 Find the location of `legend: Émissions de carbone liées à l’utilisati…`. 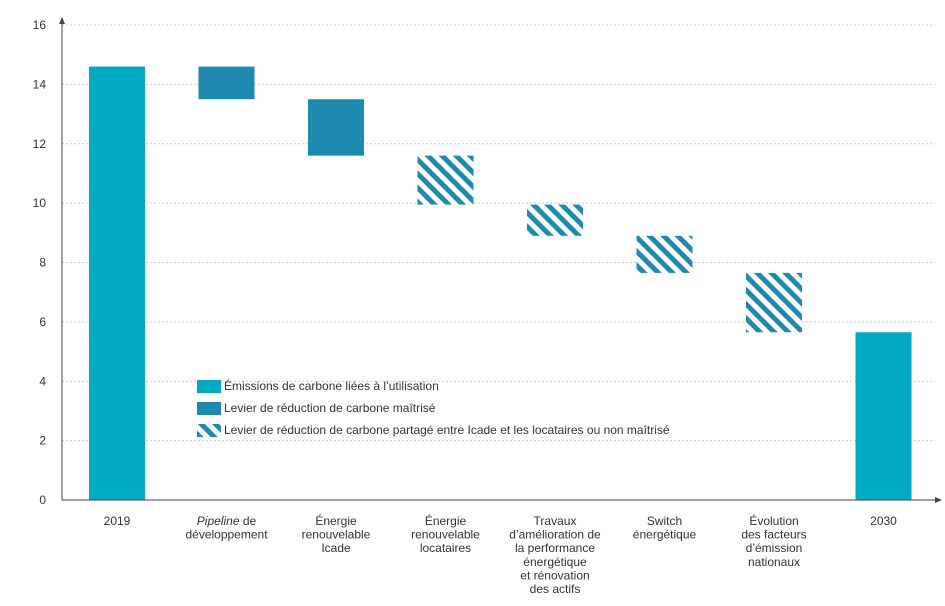

legend: Émissions de carbone liées à l’utilisati… is located at coordinates (433, 407).